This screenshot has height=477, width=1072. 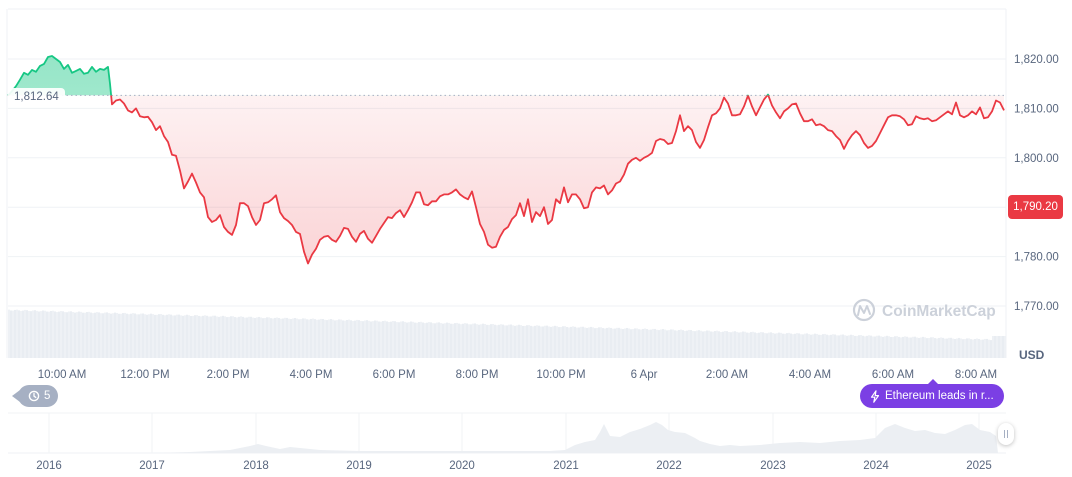 I want to click on lightning-icon, so click(x=875, y=396).